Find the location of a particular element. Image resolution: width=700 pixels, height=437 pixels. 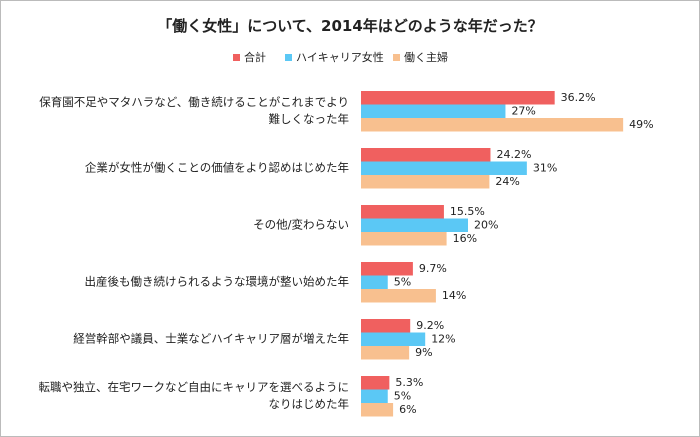

chart-title: 「働く女性」について、2014年はどのような年だった？ is located at coordinates (350, 26).